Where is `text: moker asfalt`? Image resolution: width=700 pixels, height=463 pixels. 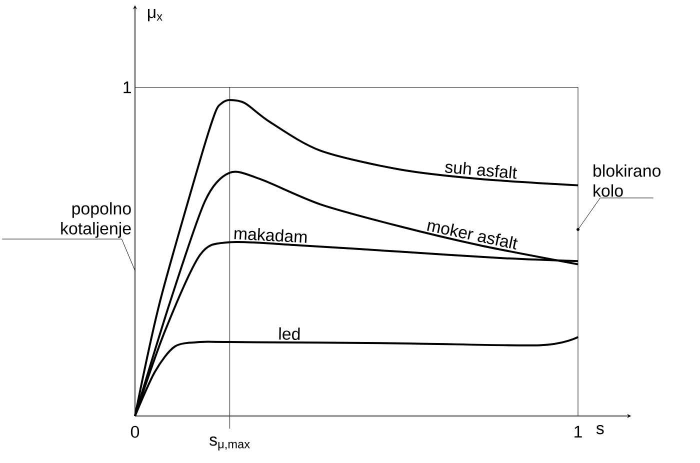
text: moker asfalt is located at coordinates (472, 236).